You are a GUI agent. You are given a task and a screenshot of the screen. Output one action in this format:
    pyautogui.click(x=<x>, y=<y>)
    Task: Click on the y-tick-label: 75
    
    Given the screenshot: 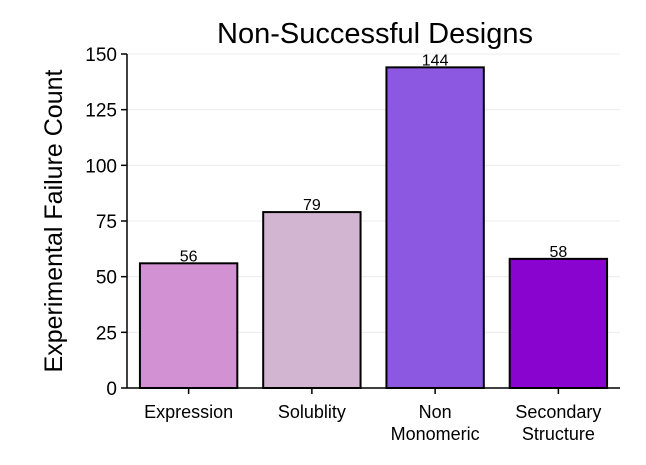 What is the action you would take?
    pyautogui.click(x=106, y=222)
    